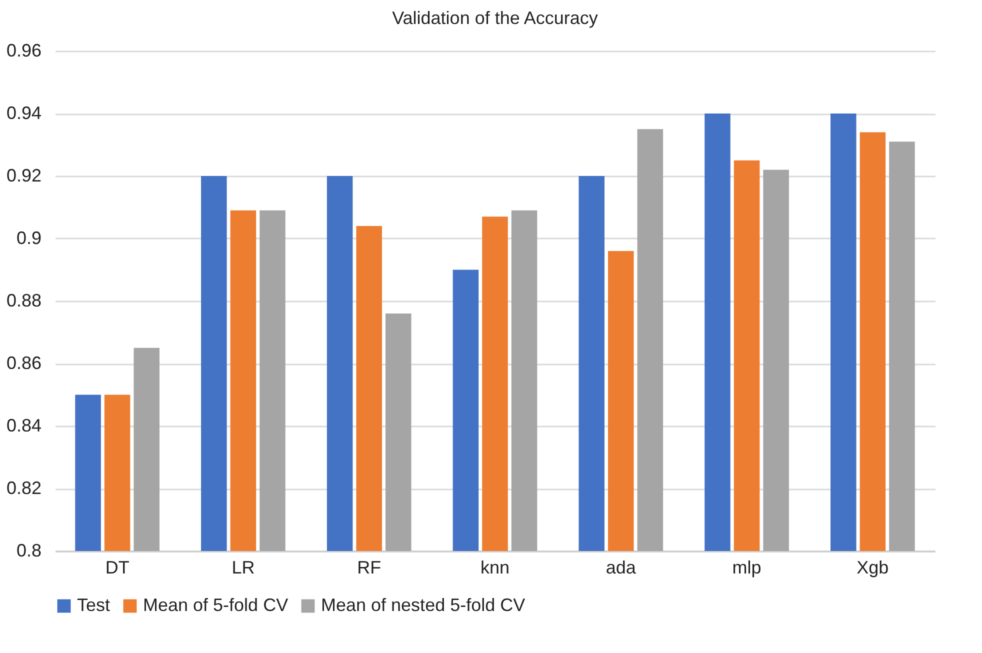 Image resolution: width=982 pixels, height=653 pixels. What do you see at coordinates (93, 605) in the screenshot?
I see `legend-label: Test` at bounding box center [93, 605].